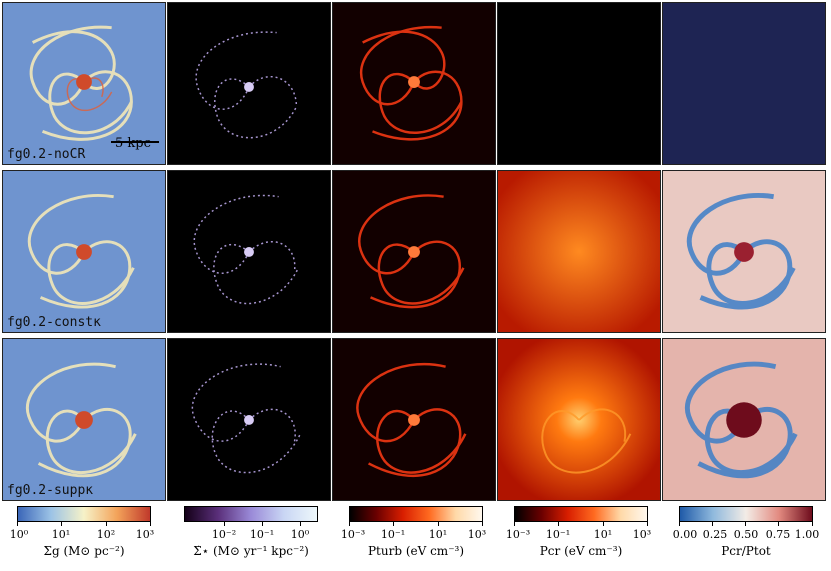 The width and height of the screenshot is (831, 571). I want to click on gas-surface-density-panel: 5 kpc fg0.2-noCR, so click(84, 83).